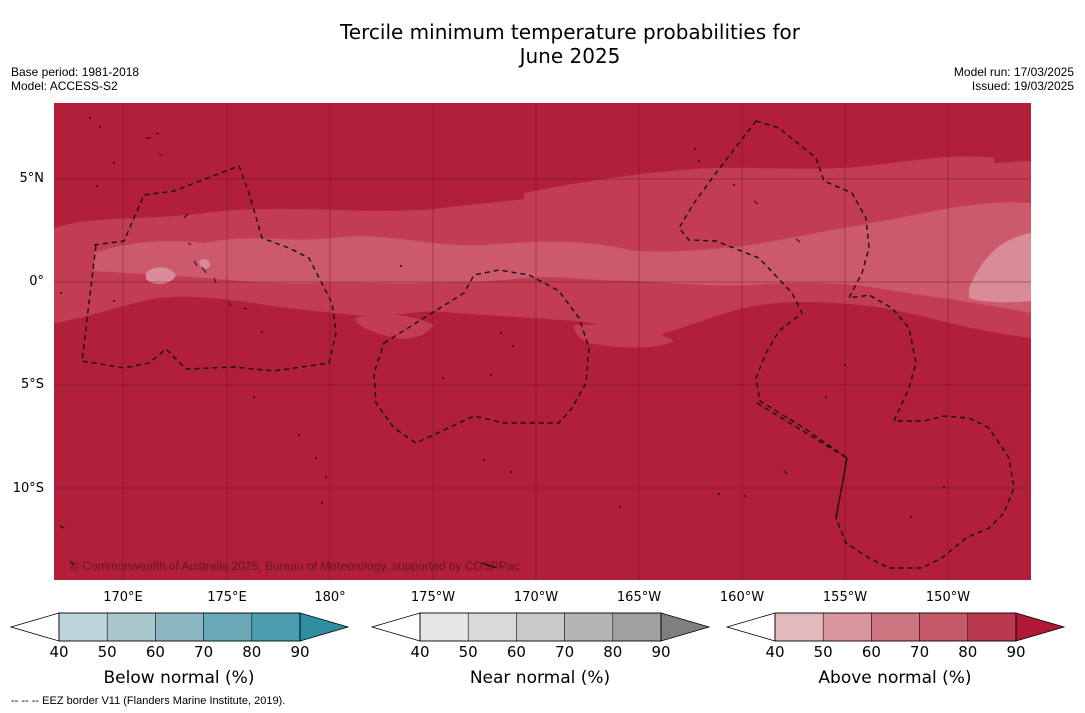 This screenshot has height=713, width=1085. Describe the element at coordinates (845, 597) in the screenshot. I see `lon-label-155w: 155°W` at that location.